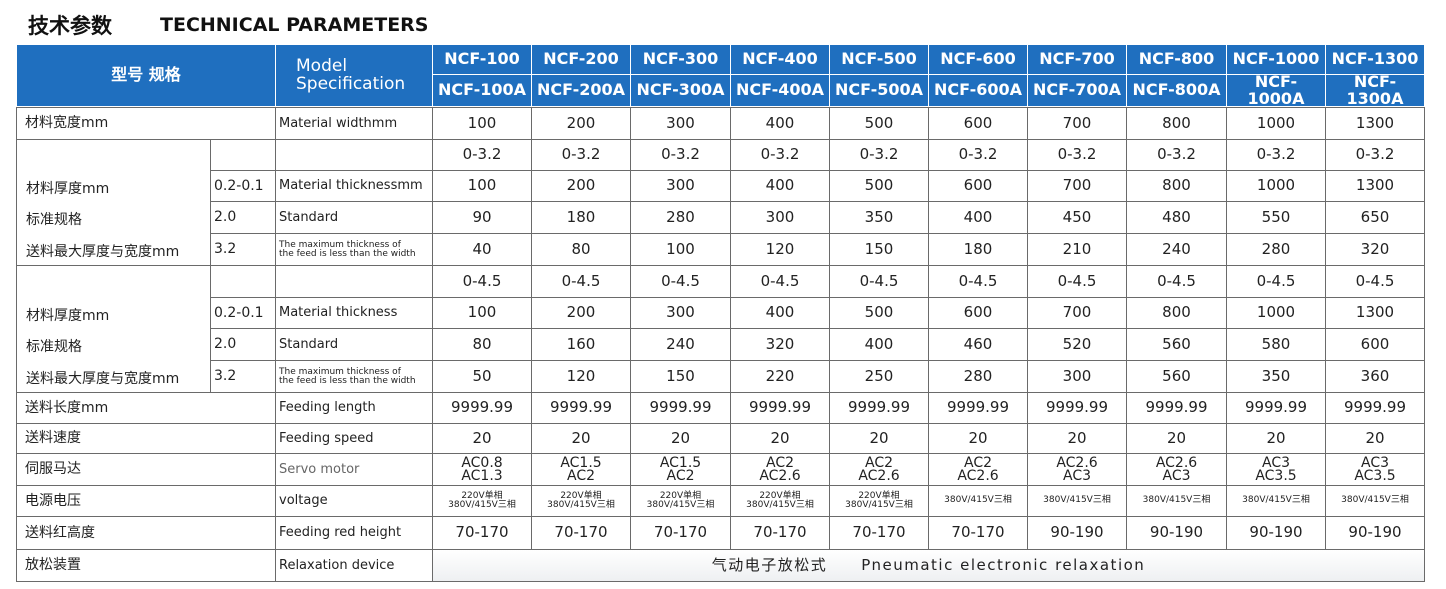 This screenshot has width=1446, height=589. Describe the element at coordinates (482, 475) in the screenshot. I see `value-cell-line: AC1.3` at that location.